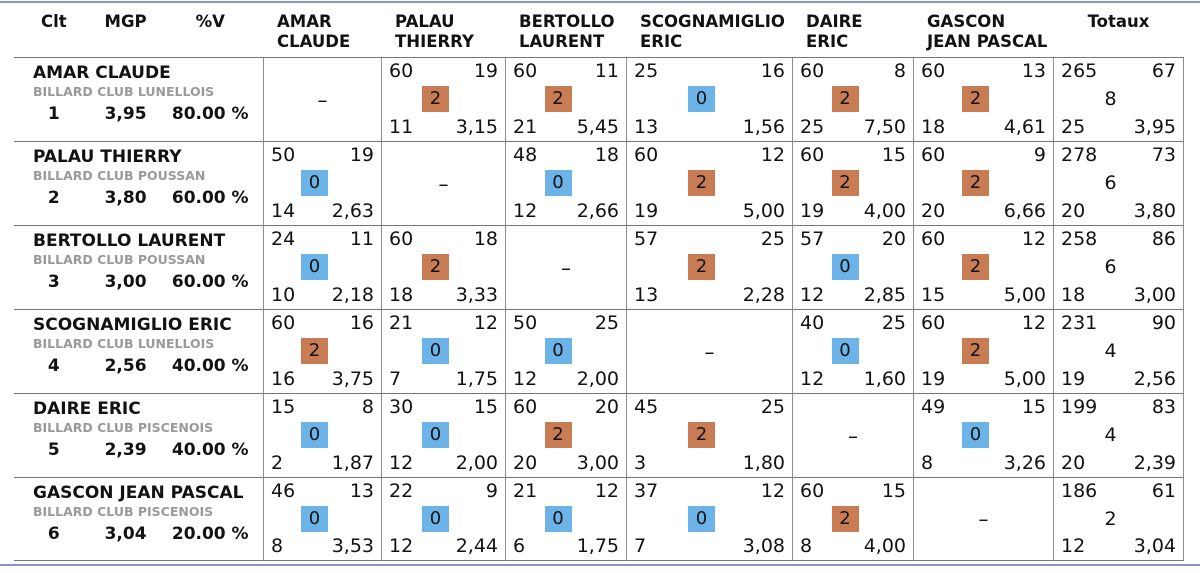 The height and width of the screenshot is (573, 1200). Describe the element at coordinates (283, 407) in the screenshot. I see `match-points: 15` at that location.